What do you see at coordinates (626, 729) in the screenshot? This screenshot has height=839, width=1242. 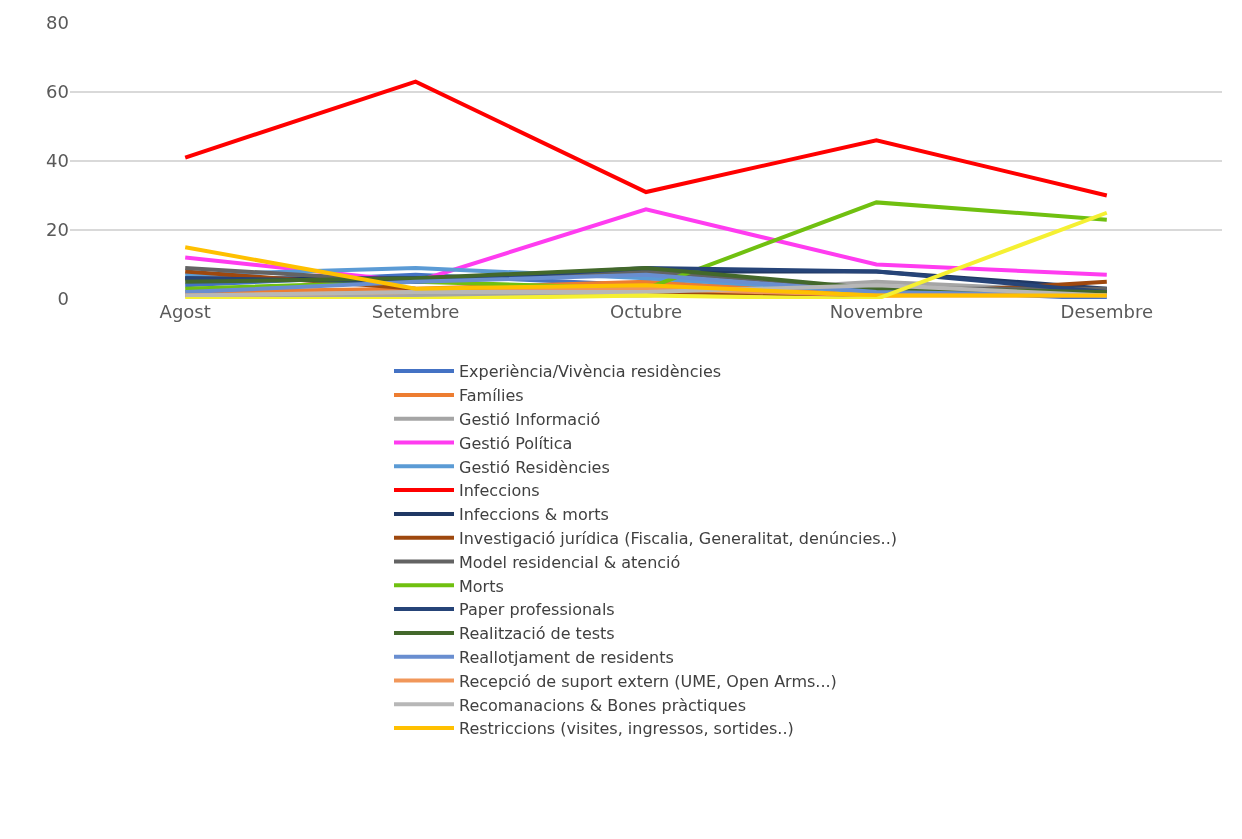 I see `legend-label: Restriccions (visites, ingressos, sortides..)` at bounding box center [626, 729].